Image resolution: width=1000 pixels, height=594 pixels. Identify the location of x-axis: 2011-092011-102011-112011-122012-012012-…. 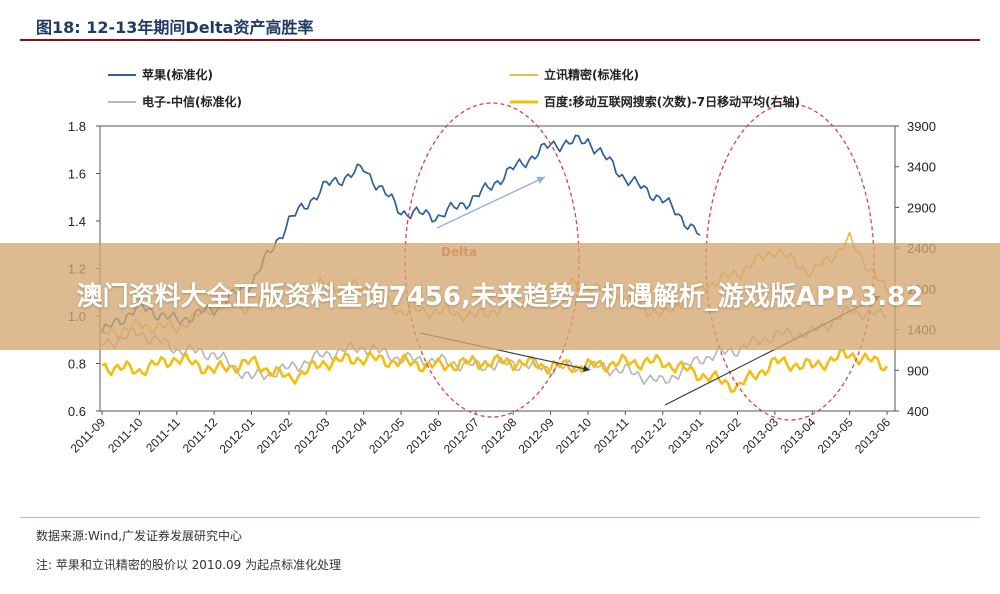
(480, 433).